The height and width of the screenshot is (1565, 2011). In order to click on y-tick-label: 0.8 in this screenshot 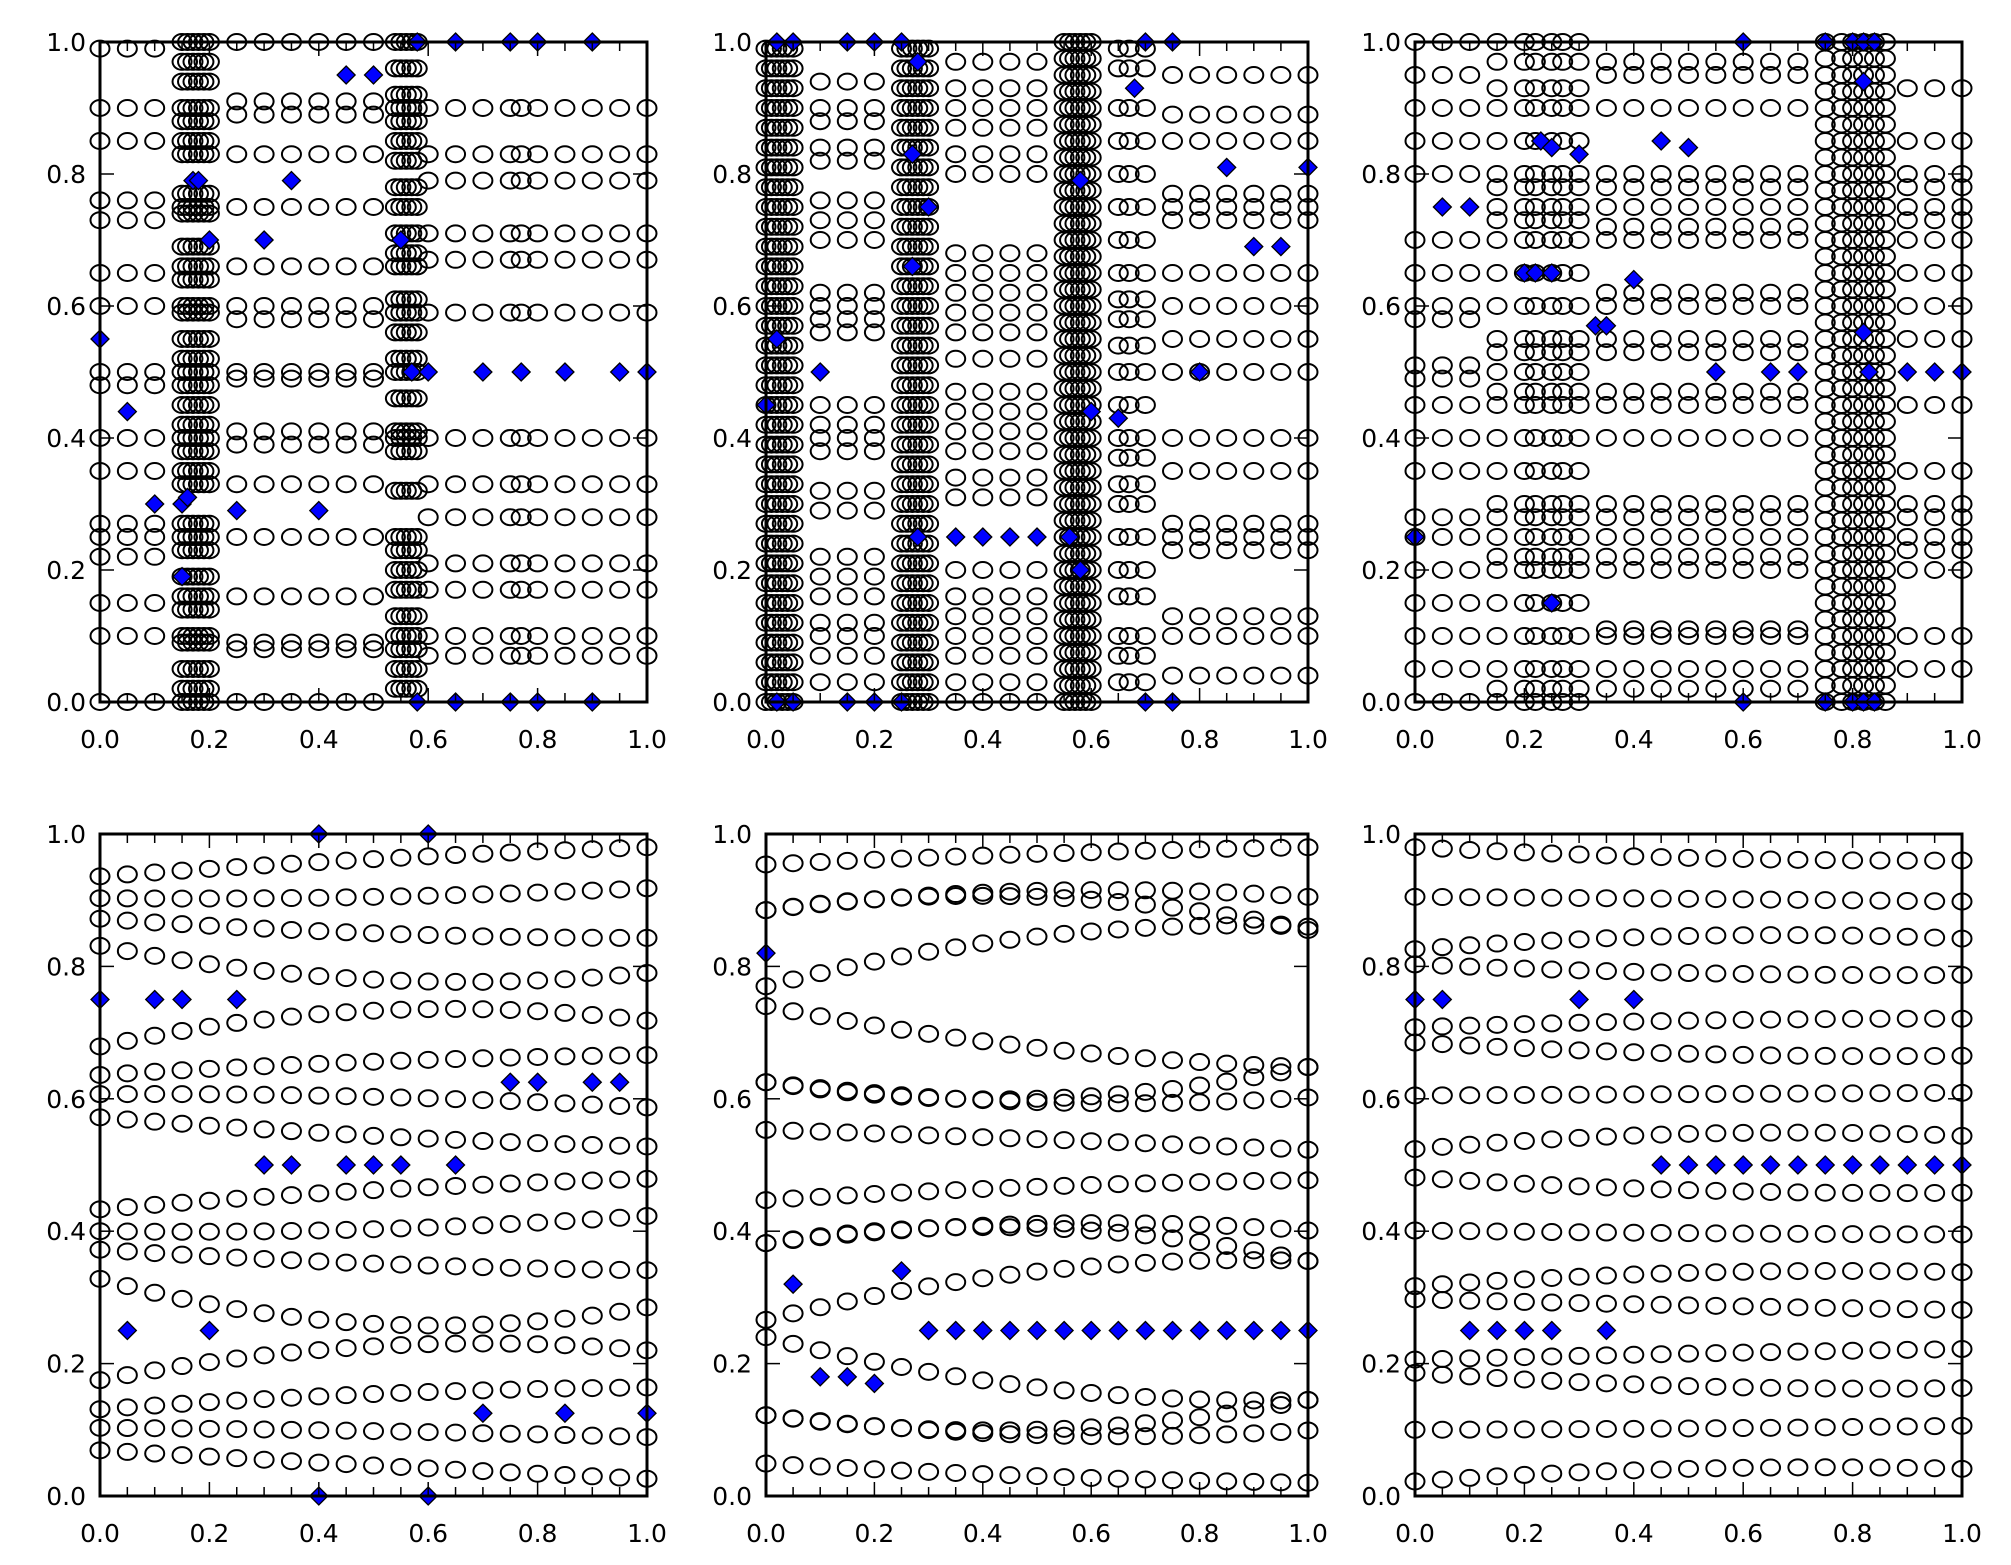, I will do `click(1381, 966)`.